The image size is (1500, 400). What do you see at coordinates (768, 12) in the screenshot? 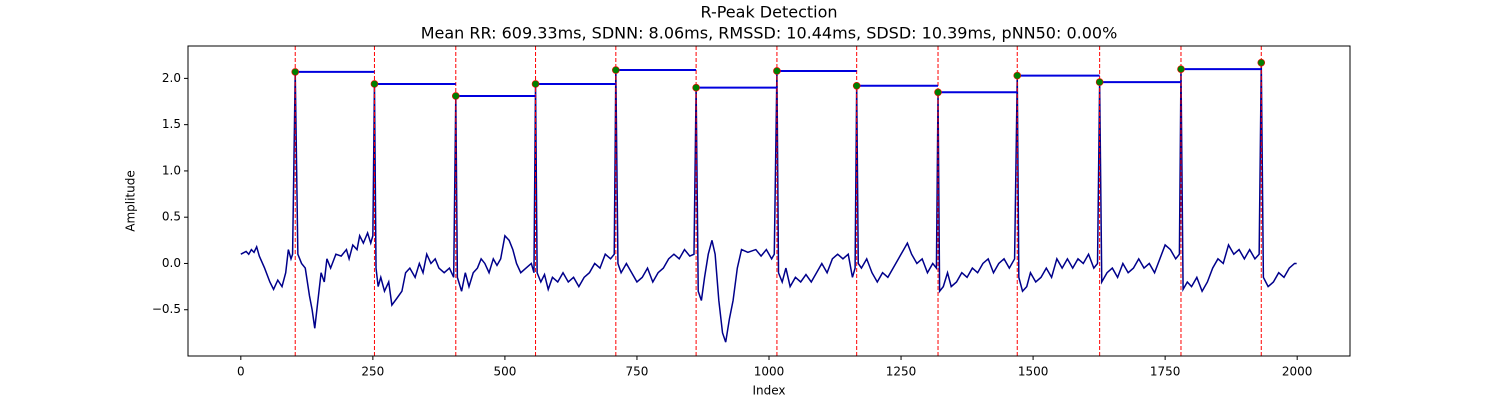
I see `chart-title: R-Peak Detection` at bounding box center [768, 12].